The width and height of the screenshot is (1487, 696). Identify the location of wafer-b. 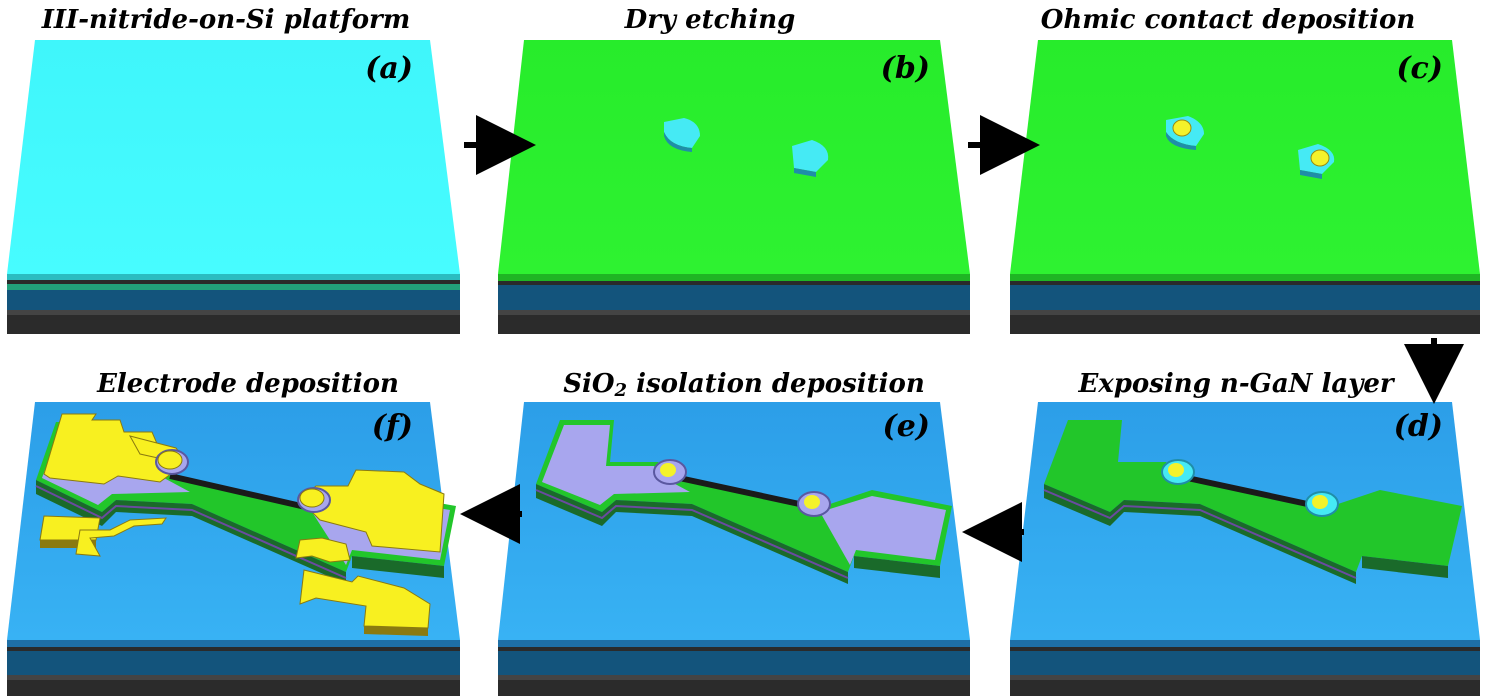
(734, 187).